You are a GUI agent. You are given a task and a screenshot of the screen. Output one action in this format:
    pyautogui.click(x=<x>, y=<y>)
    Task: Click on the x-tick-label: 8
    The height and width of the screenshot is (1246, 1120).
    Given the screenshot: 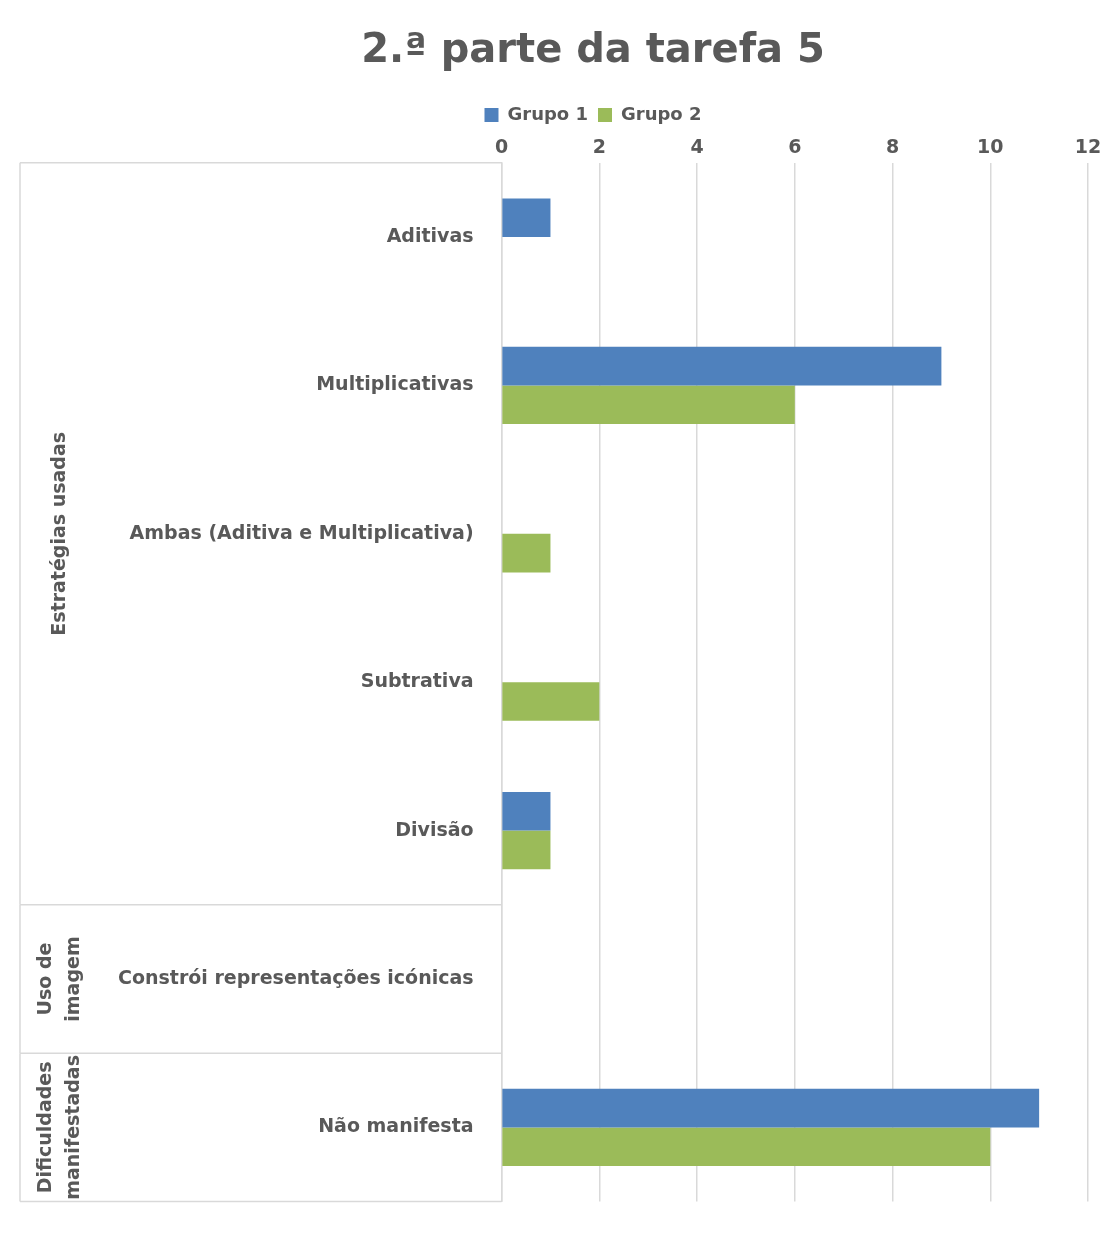 What is the action you would take?
    pyautogui.click(x=892, y=146)
    